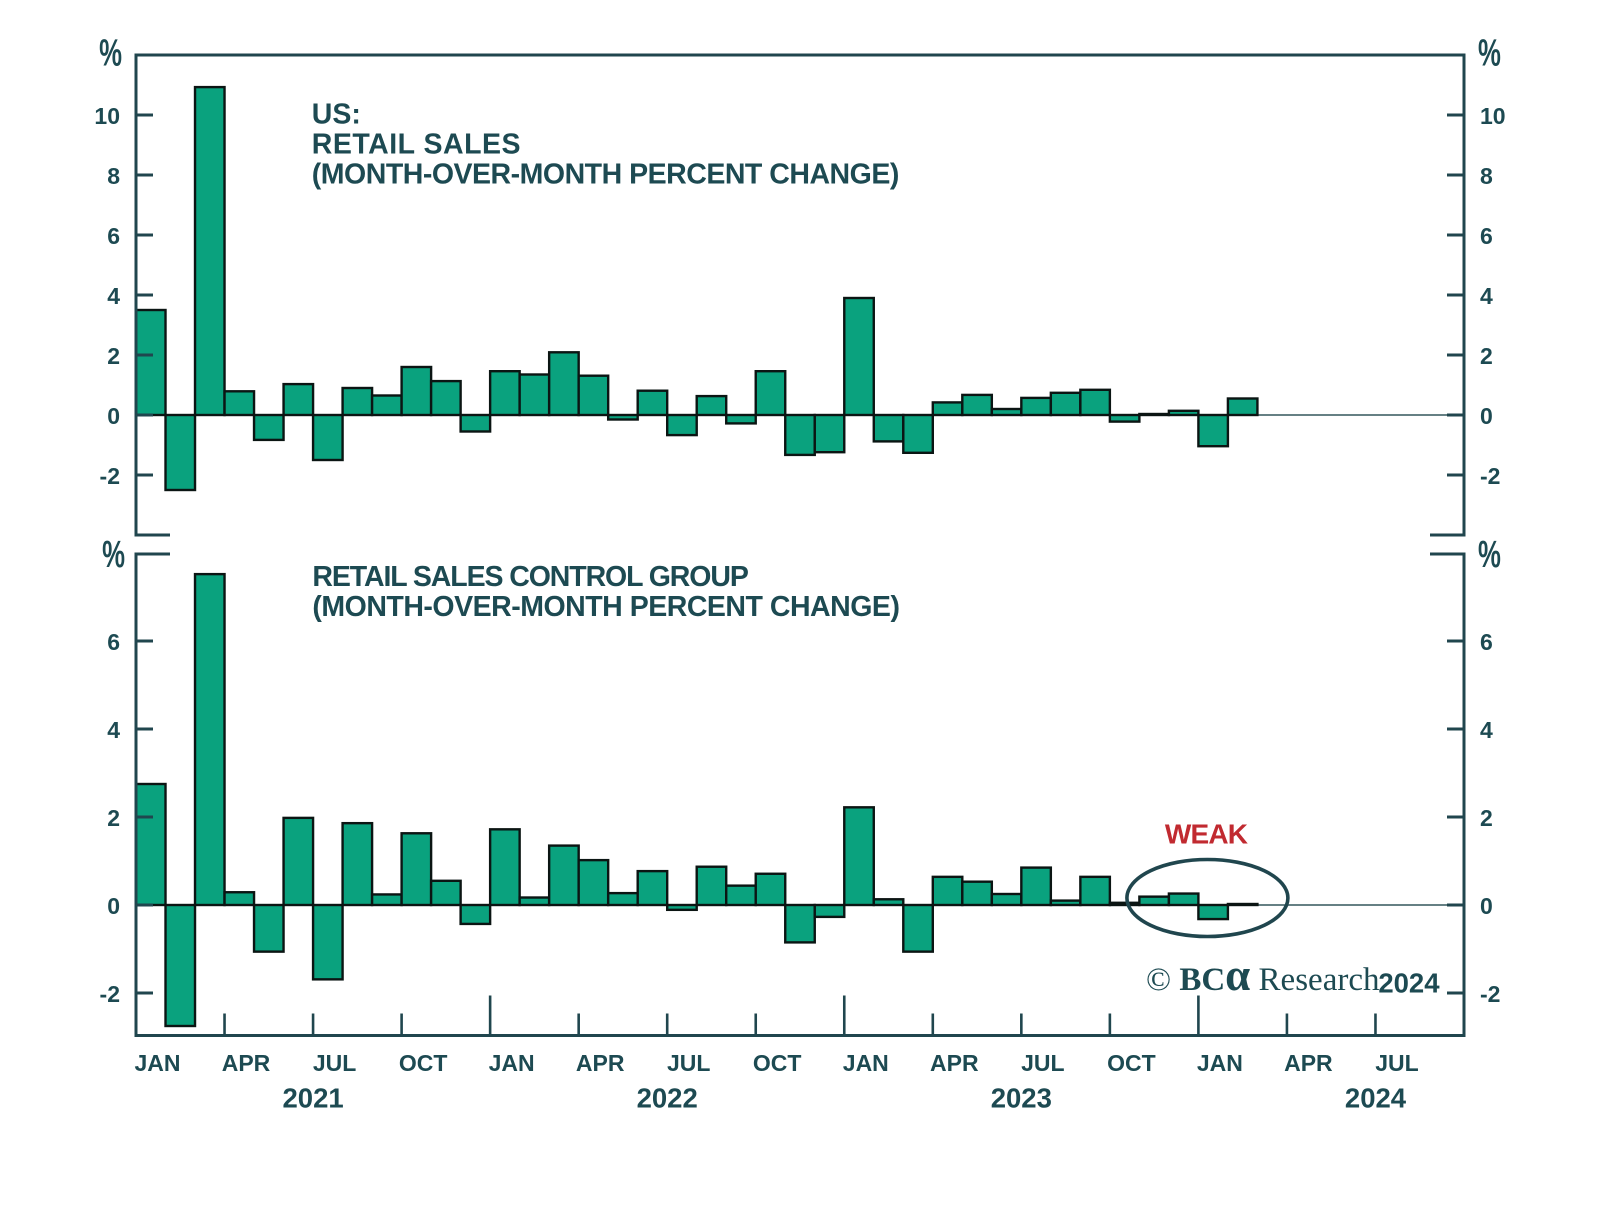 The height and width of the screenshot is (1205, 1600). What do you see at coordinates (336, 114) in the screenshot?
I see `svg-text: US:` at bounding box center [336, 114].